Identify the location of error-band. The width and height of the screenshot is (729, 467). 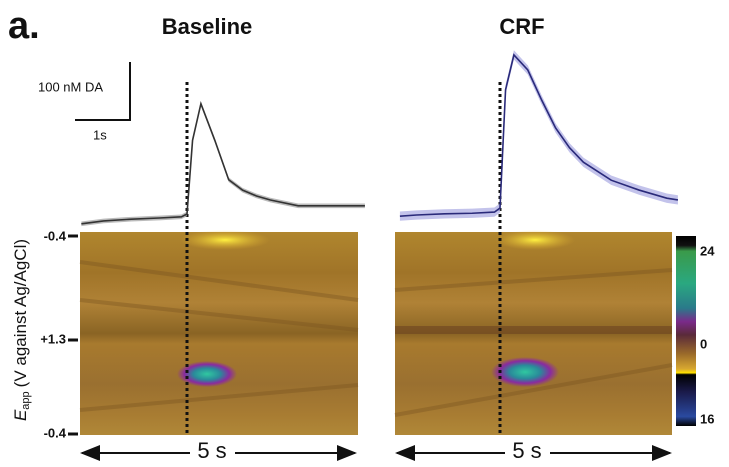
(538, 135).